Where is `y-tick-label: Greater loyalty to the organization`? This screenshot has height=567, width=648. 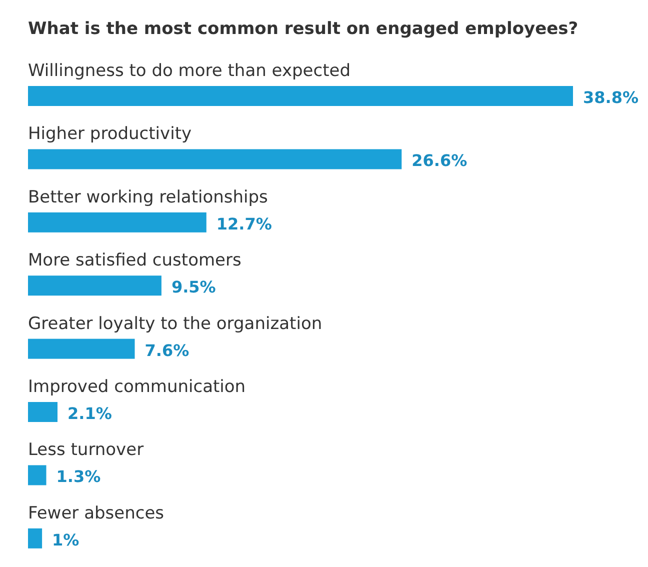 y-tick-label: Greater loyalty to the organization is located at coordinates (175, 324).